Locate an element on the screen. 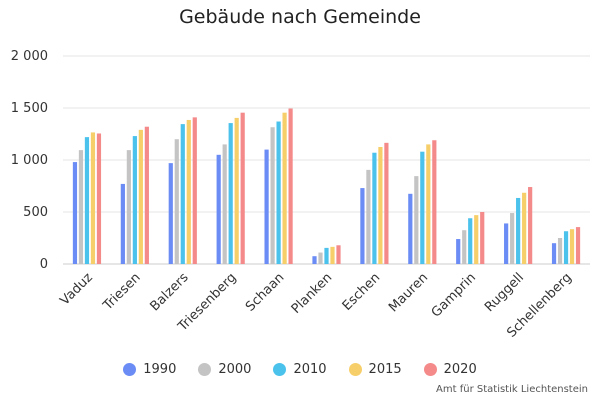 The width and height of the screenshot is (600, 400). bar-ruggell-1990 is located at coordinates (506, 243).